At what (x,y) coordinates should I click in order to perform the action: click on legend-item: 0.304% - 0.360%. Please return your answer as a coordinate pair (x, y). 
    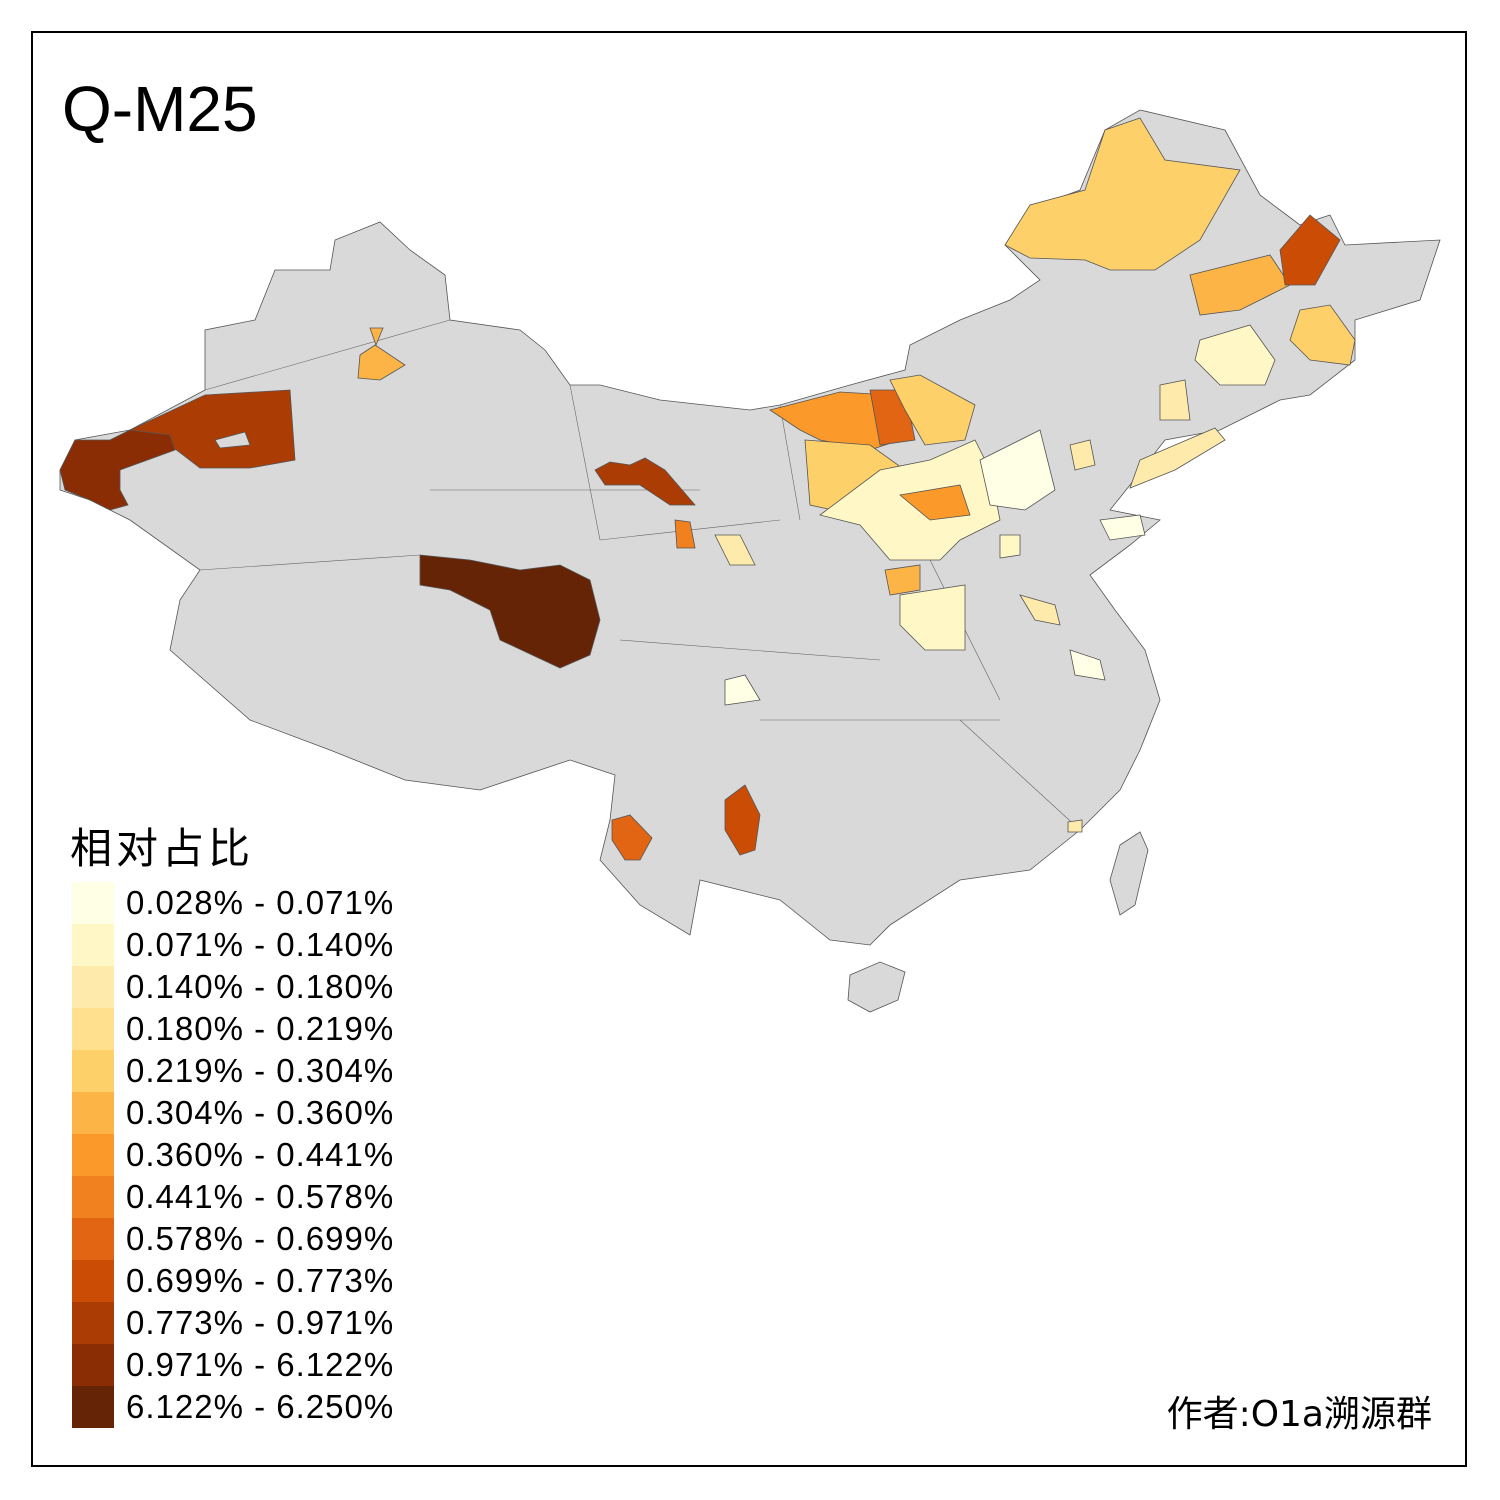
    Looking at the image, I should click on (233, 1113).